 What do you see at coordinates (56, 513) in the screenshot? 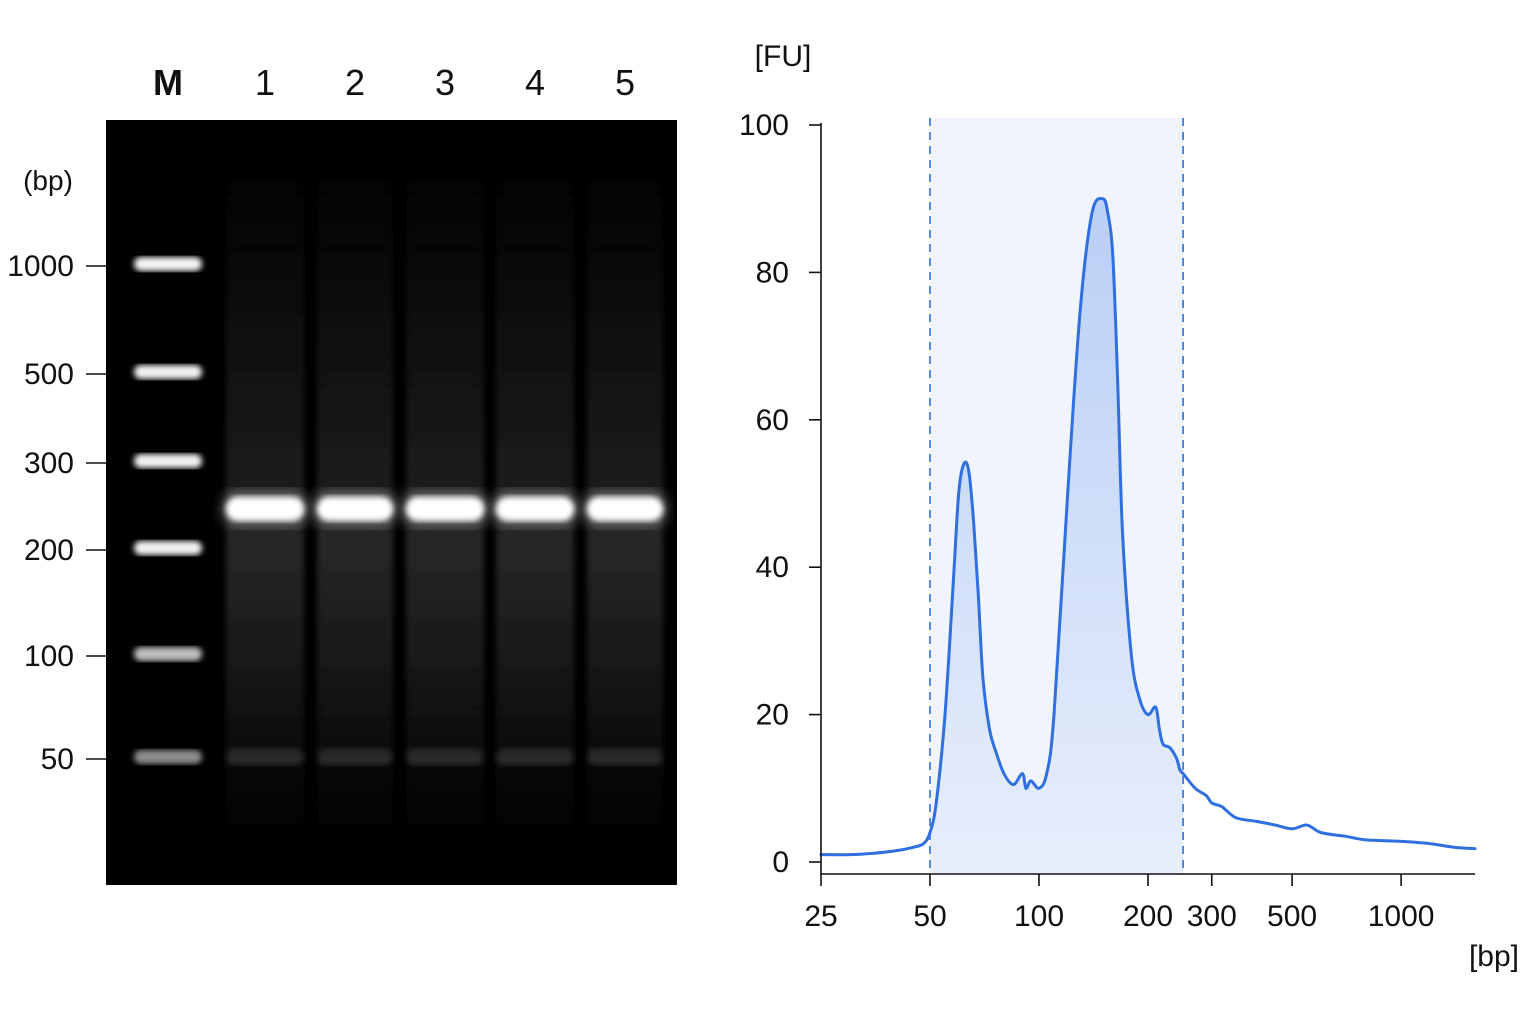
I see `gel-ladder-axis: 1000 500 300 200 100 50` at bounding box center [56, 513].